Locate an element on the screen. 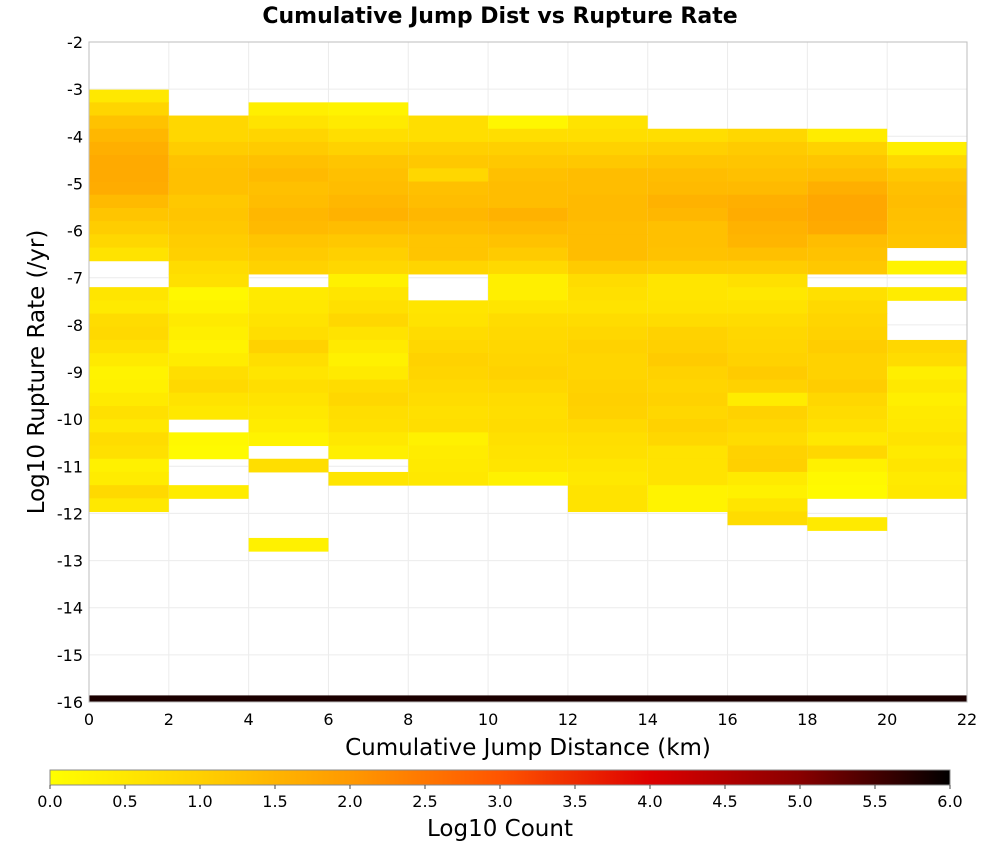 Image resolution: width=1000 pixels, height=850 pixels. y-tick-label: -6 is located at coordinates (75, 231).